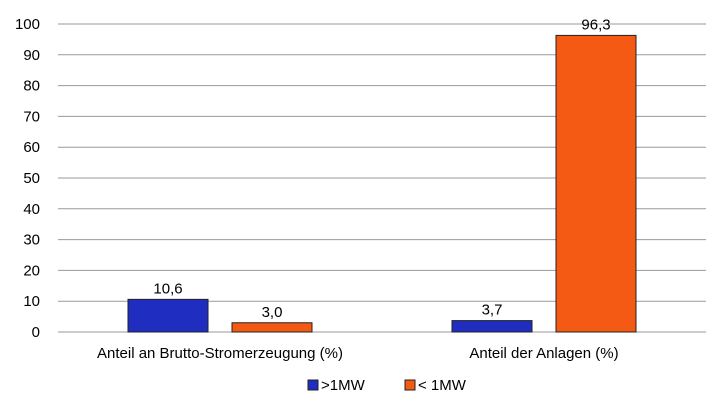  I want to click on category-label-0: Anteil an Brutto-Stromerzeugung (%), so click(220, 353).